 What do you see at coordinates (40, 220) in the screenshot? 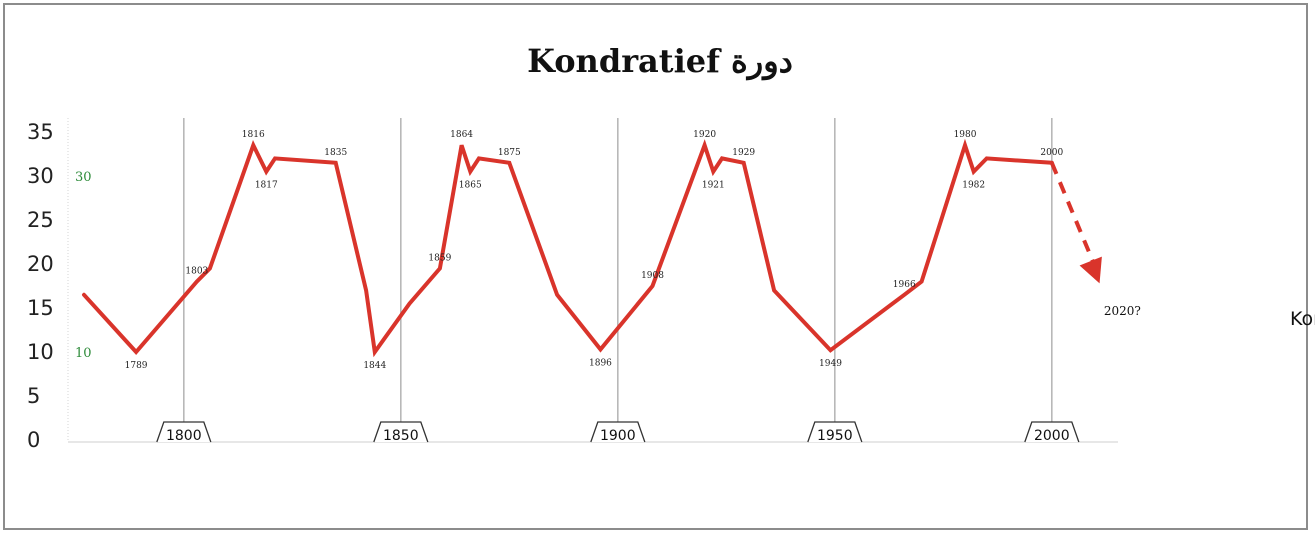
I see `y-tick-label-25: 25` at bounding box center [40, 220].